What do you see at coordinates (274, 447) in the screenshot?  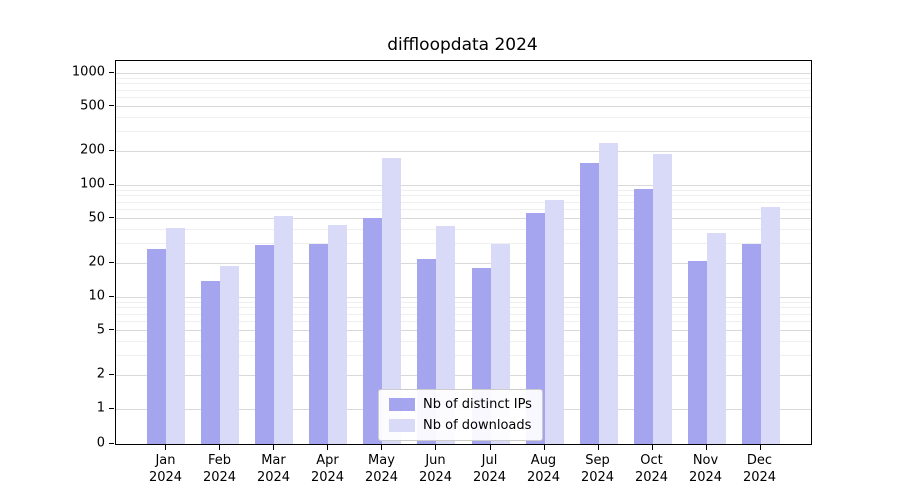 I see `x-tick-mar` at bounding box center [274, 447].